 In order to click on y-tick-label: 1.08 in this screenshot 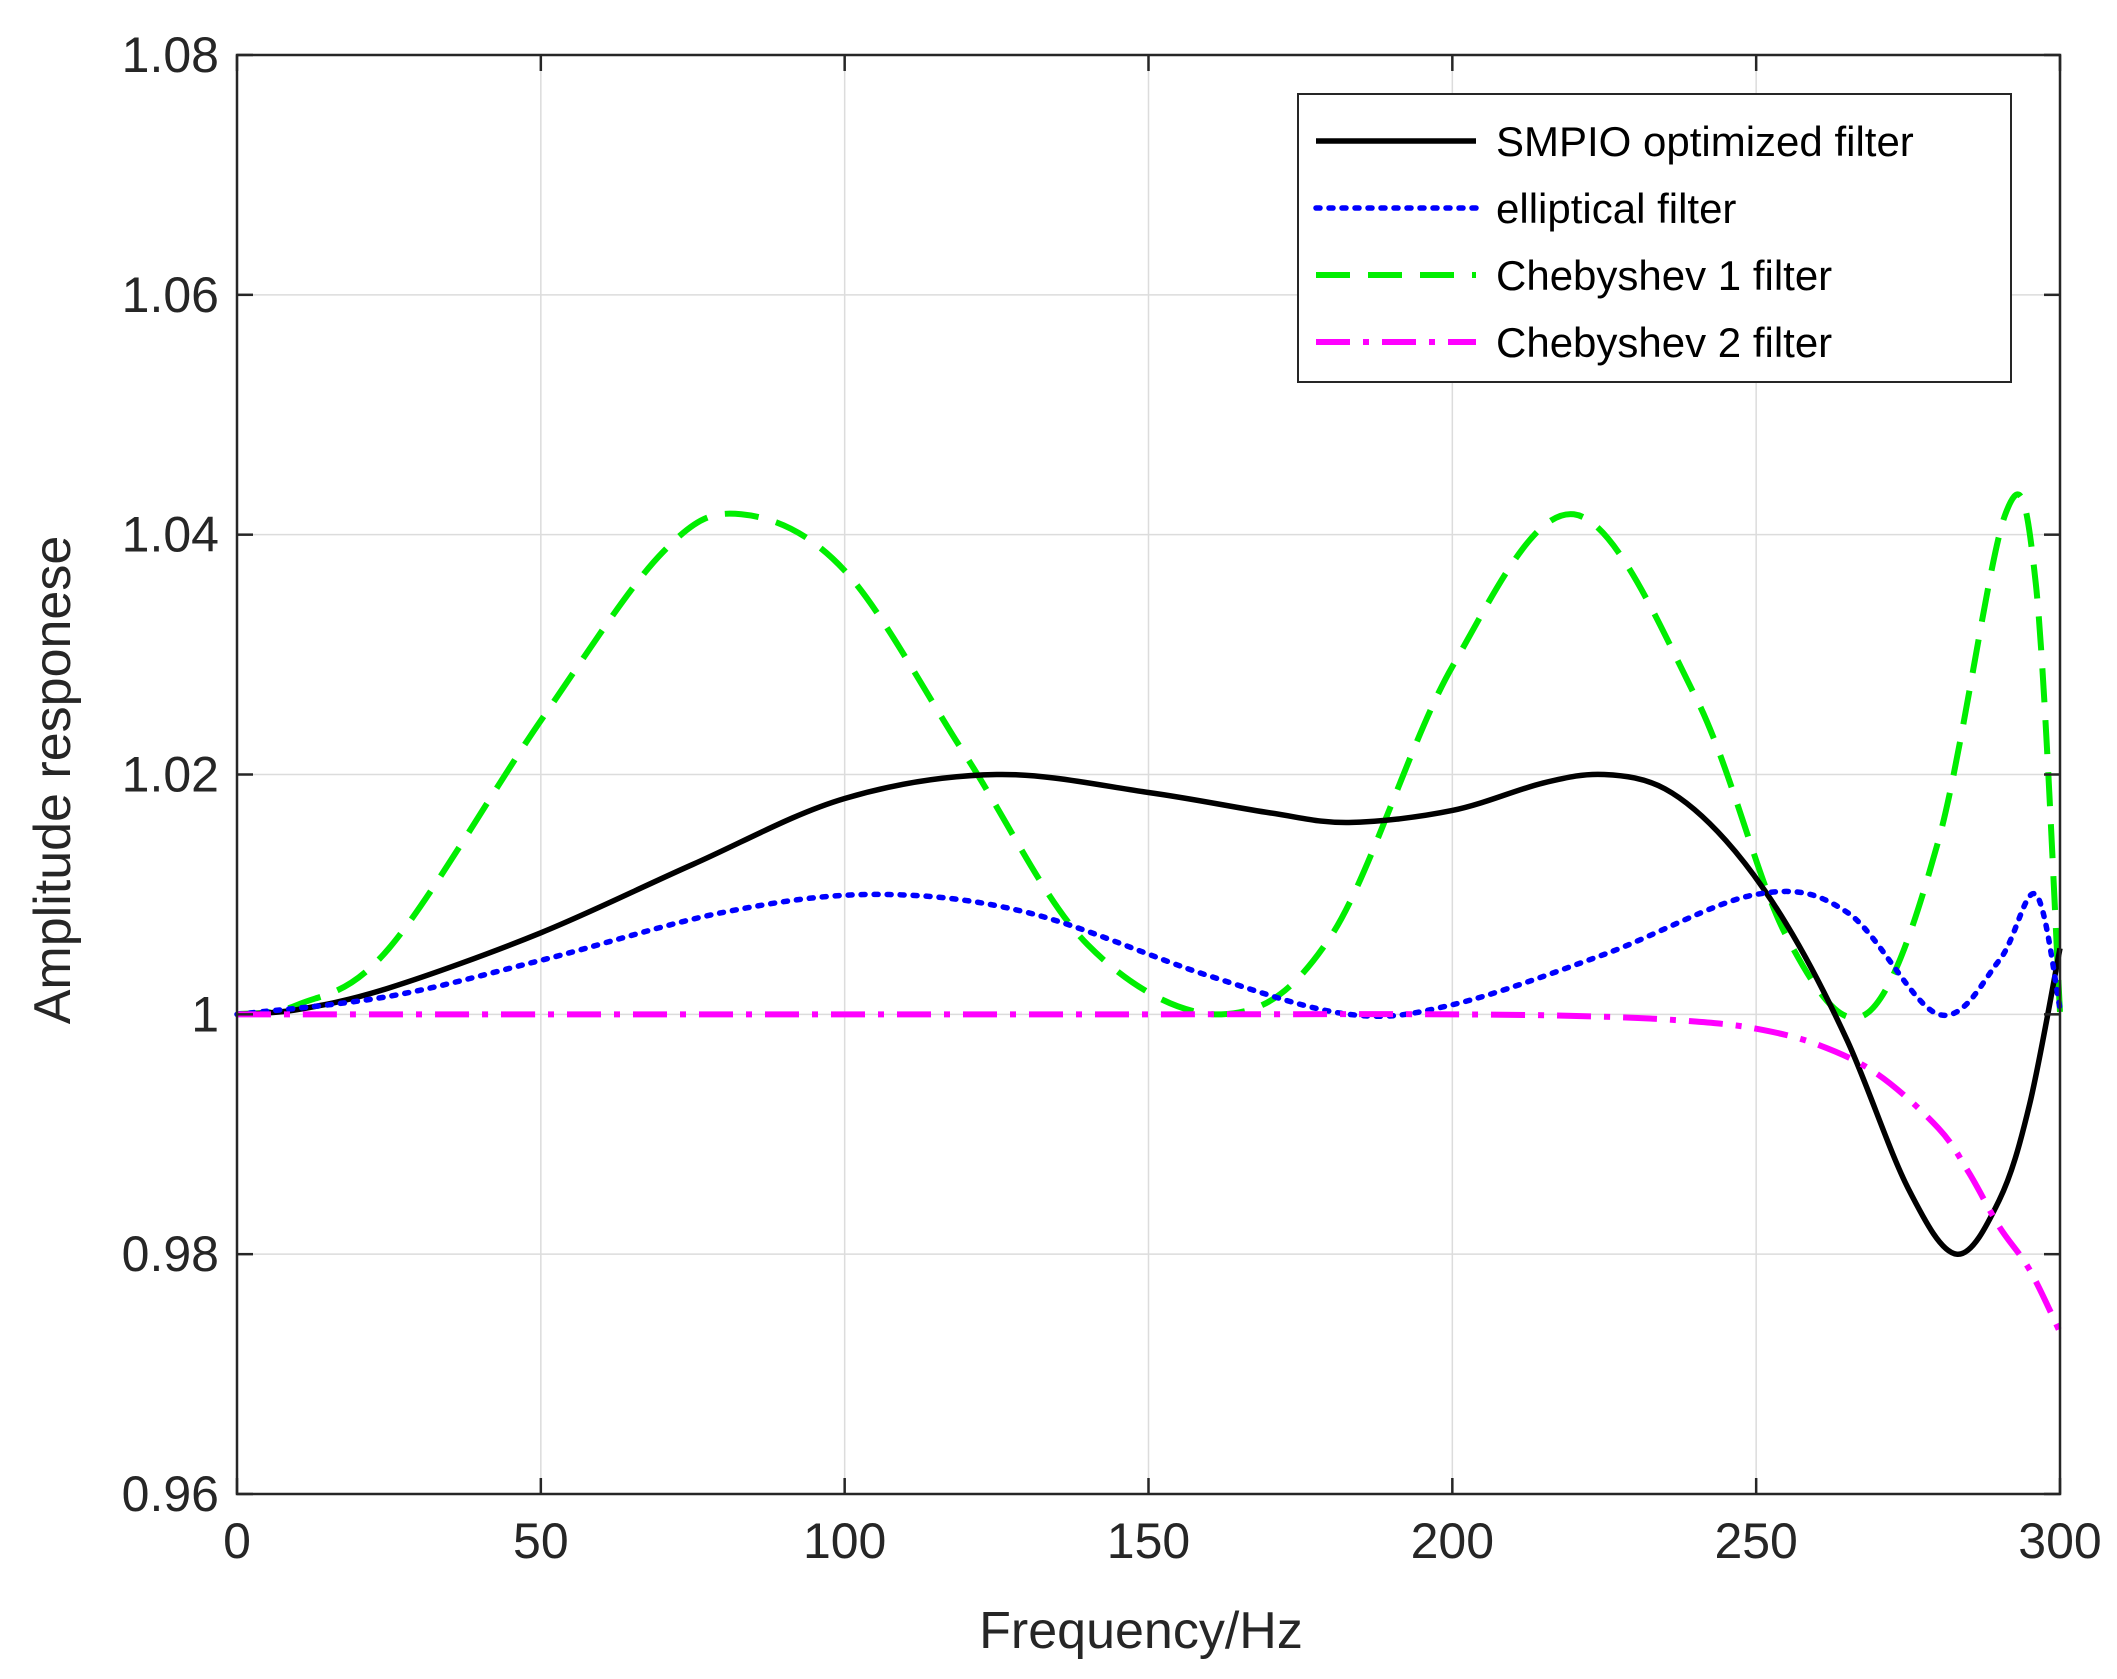, I will do `click(170, 55)`.